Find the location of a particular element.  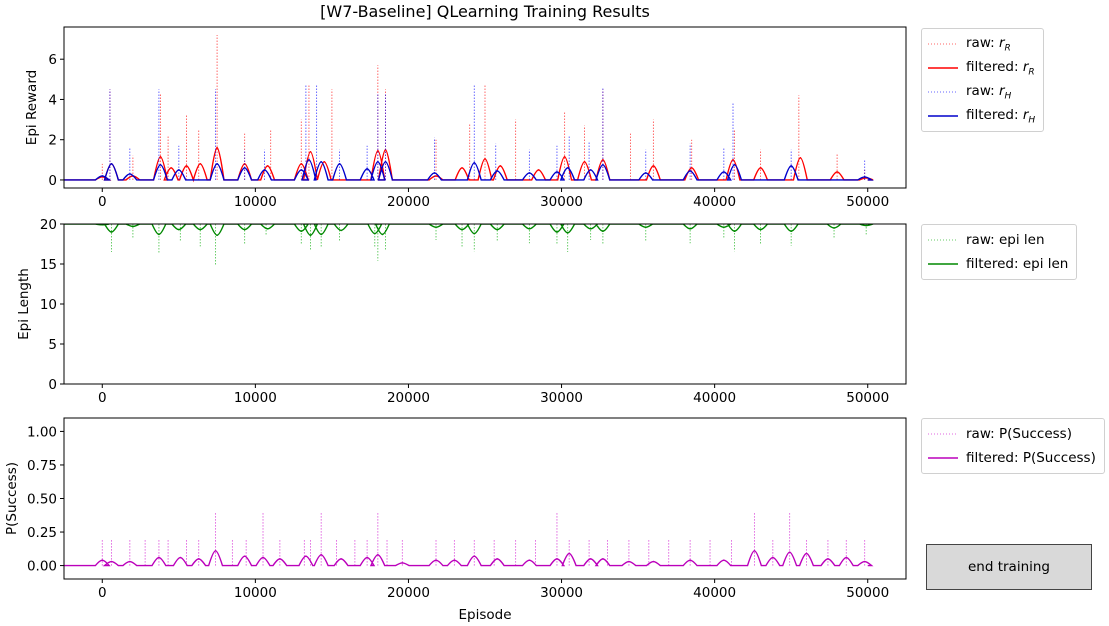

legend-entry-filtered-rh: filtered: rH is located at coordinates (981, 116).